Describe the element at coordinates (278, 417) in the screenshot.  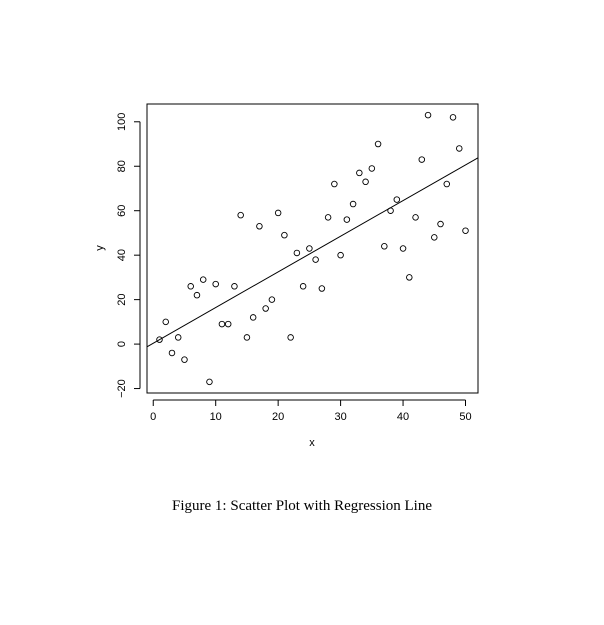
I see `x-tick-label: 20` at that location.